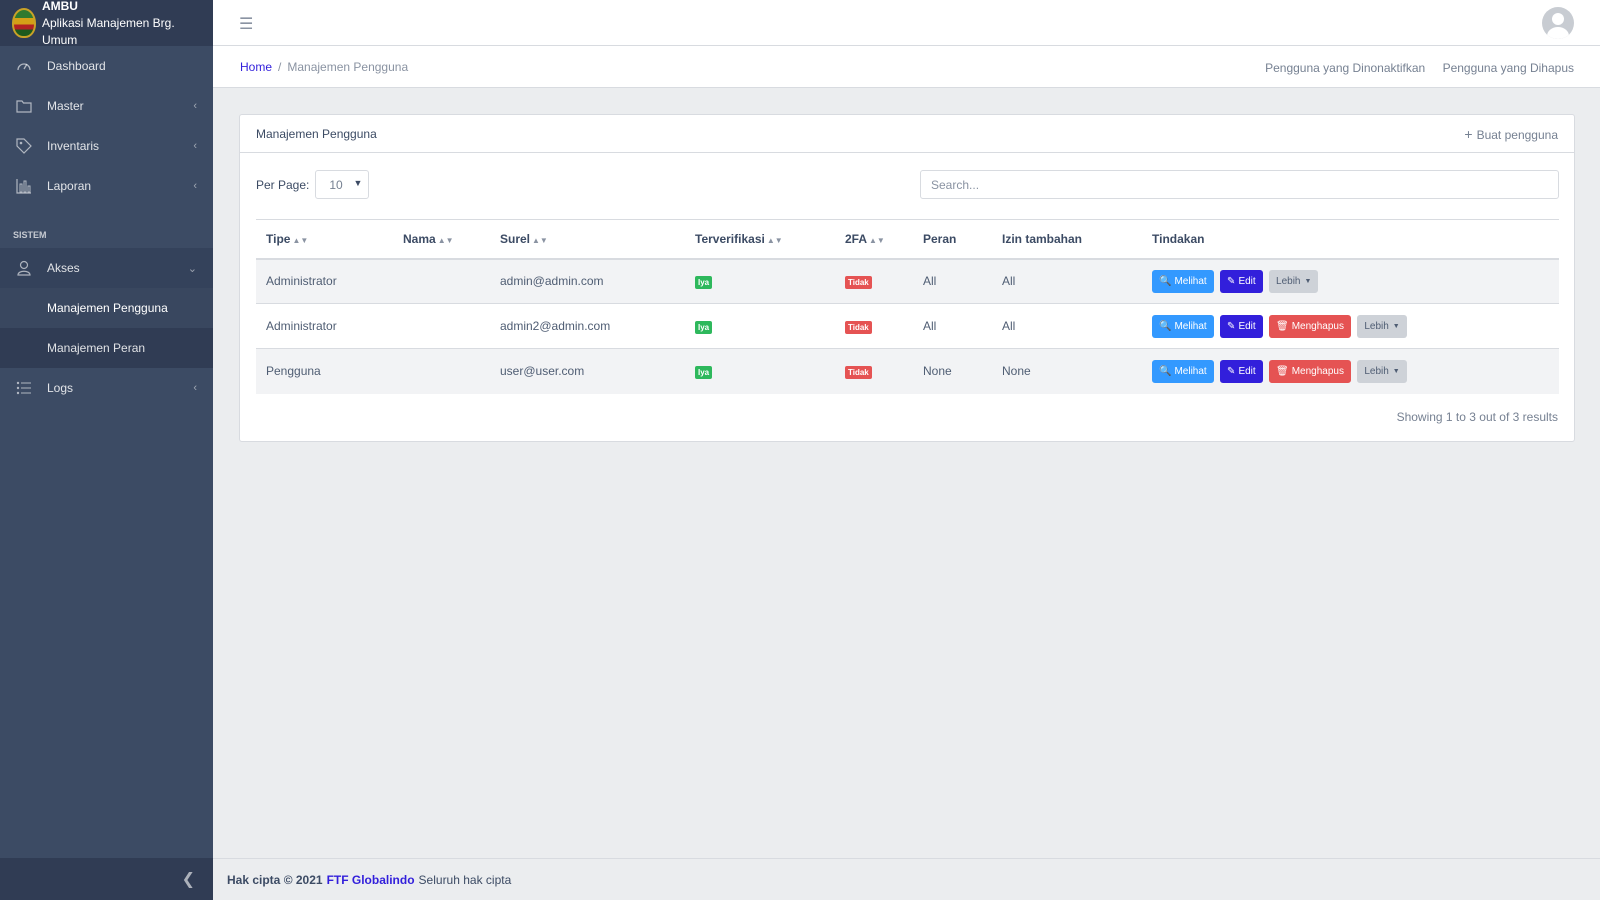  Describe the element at coordinates (1247, 281) in the screenshot. I see `edit-button-label: Edit` at that location.